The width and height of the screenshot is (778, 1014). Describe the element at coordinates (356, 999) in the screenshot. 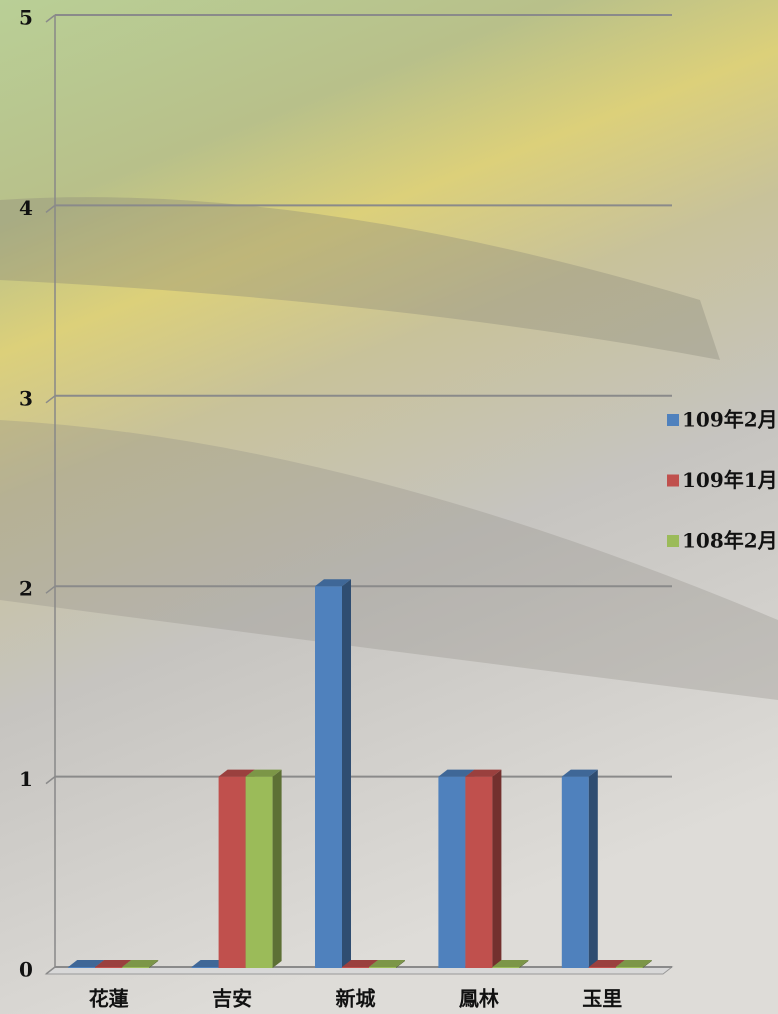

I see `x-tick-label: 新城` at that location.